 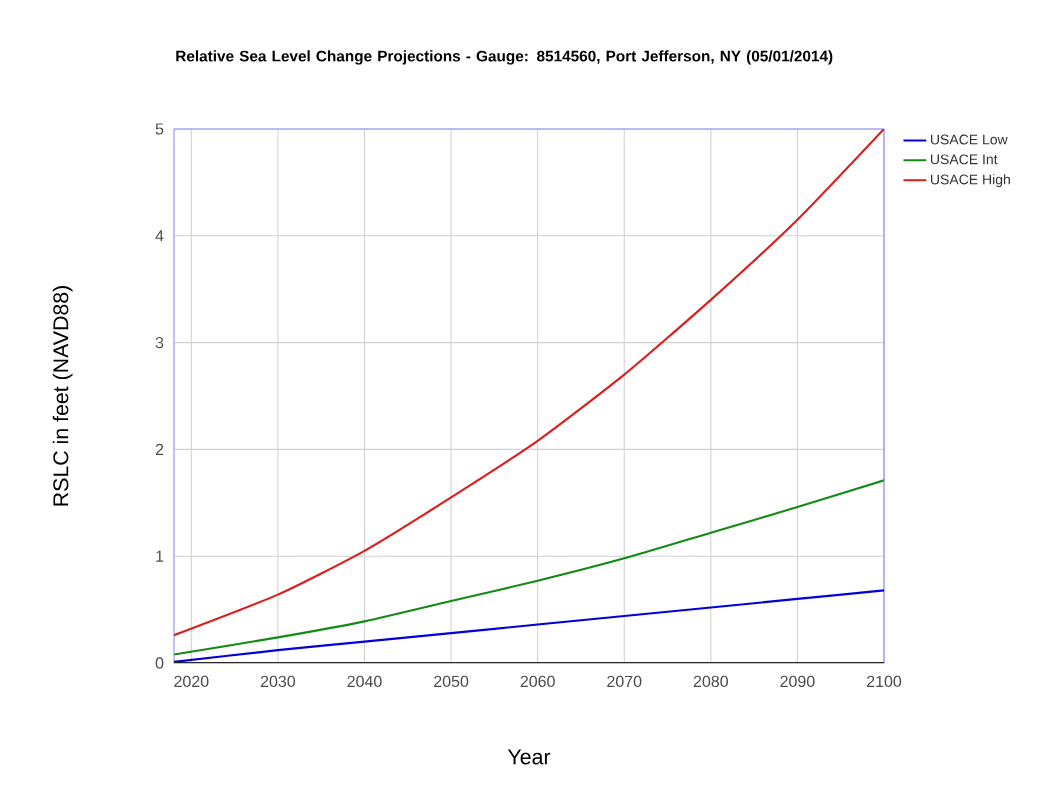 What do you see at coordinates (969, 139) in the screenshot?
I see `legend-label: USACE Low` at bounding box center [969, 139].